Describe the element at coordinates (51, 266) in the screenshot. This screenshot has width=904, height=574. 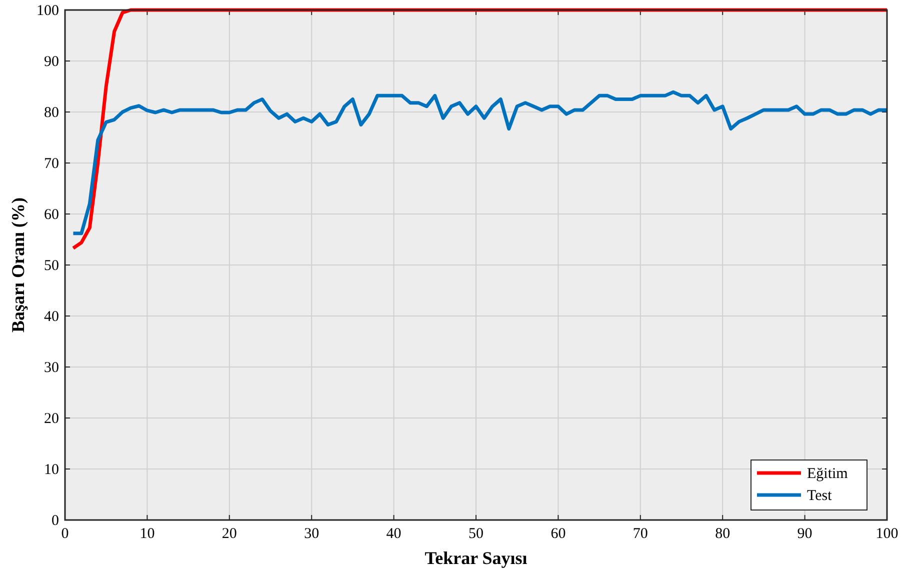
I see `y-tick-label: 50` at that location.